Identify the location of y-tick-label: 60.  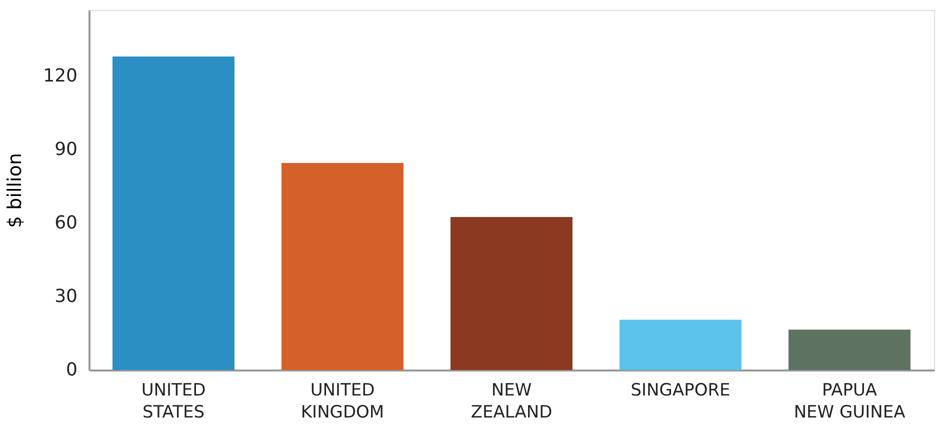
(66, 223).